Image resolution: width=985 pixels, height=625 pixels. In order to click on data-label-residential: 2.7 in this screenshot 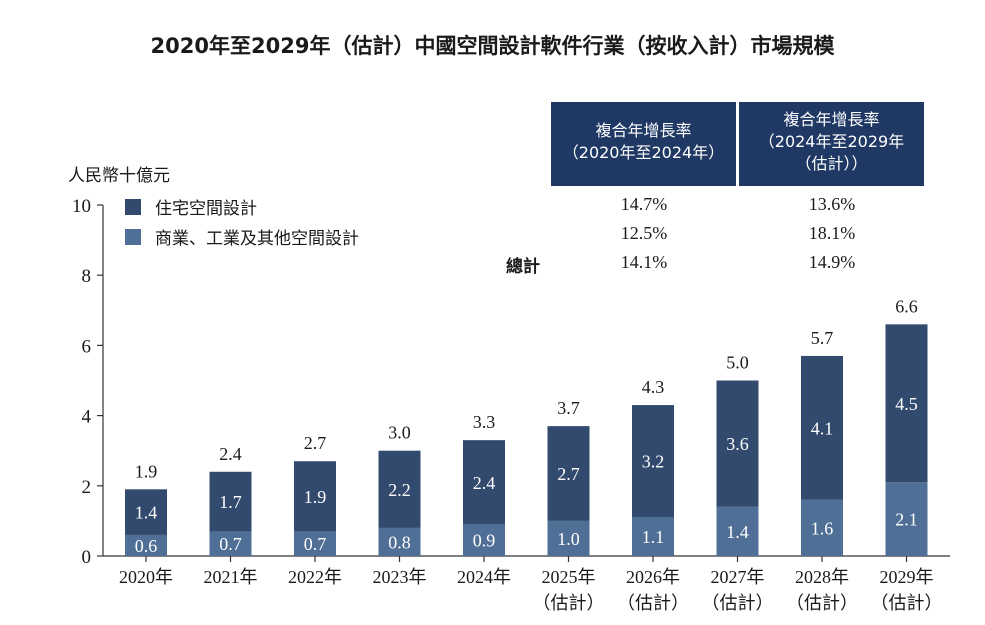, I will do `click(568, 474)`.